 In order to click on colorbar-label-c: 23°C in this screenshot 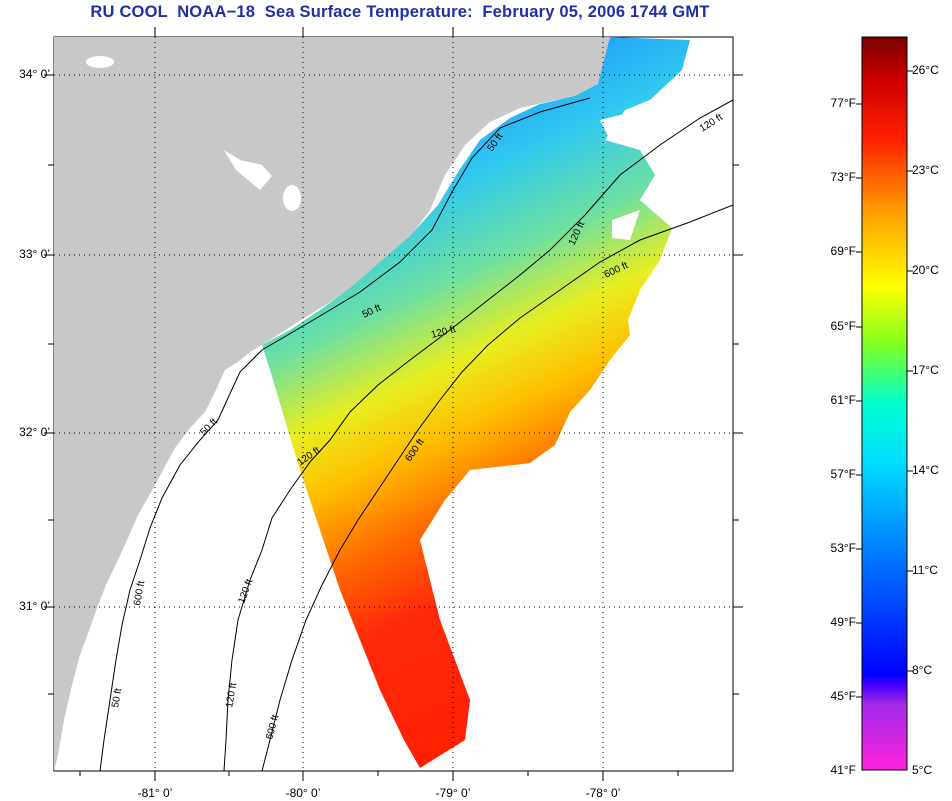, I will do `click(925, 170)`.